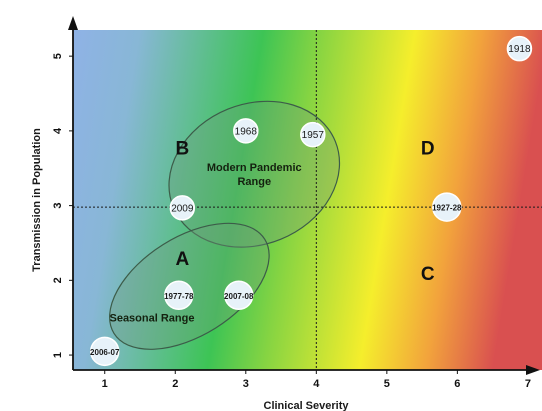 Image resolution: width=542 pixels, height=411 pixels. I want to click on x-tick-label: 1, so click(105, 384).